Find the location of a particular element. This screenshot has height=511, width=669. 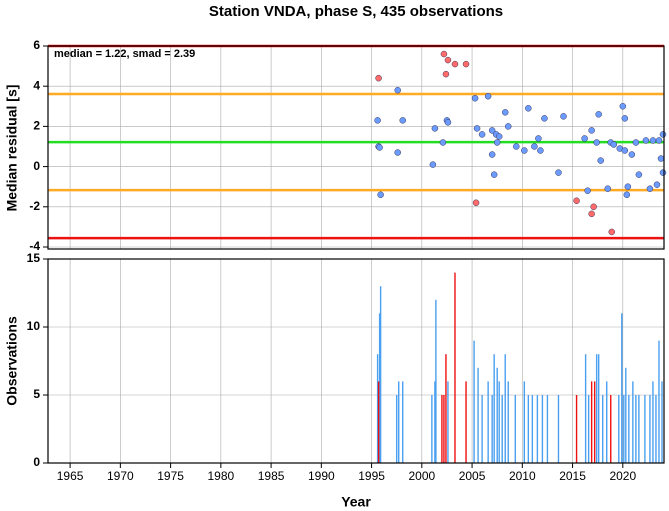

y-tick-label: 15 is located at coordinates (34, 258).